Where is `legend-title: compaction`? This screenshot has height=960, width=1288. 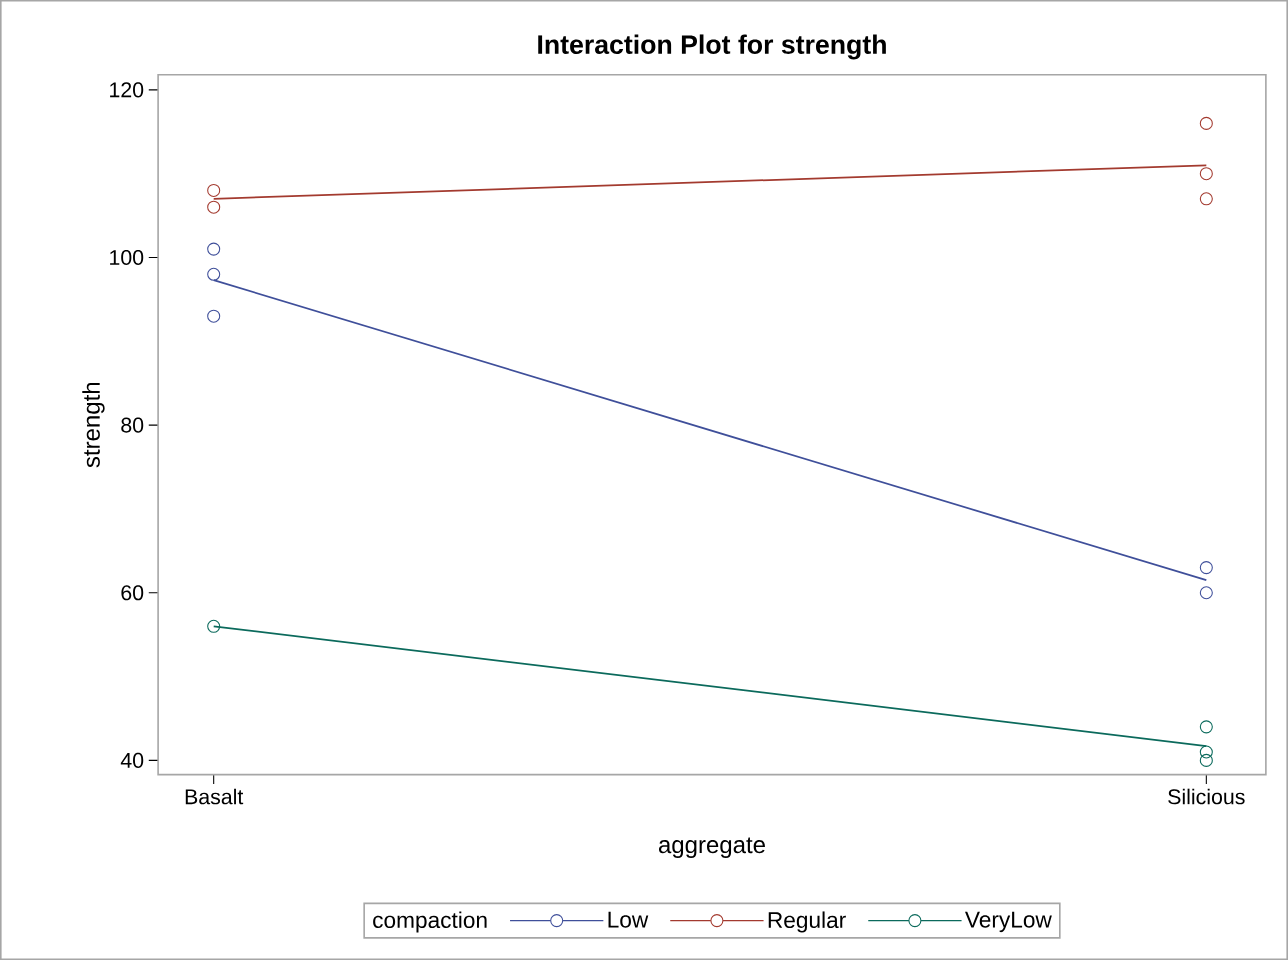 legend-title: compaction is located at coordinates (430, 922).